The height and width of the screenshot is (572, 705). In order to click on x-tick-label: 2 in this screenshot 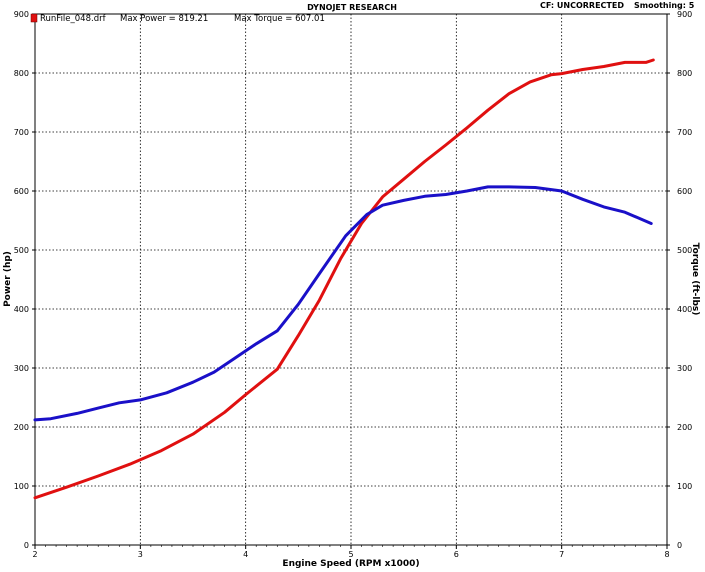, I will do `click(34, 554)`.